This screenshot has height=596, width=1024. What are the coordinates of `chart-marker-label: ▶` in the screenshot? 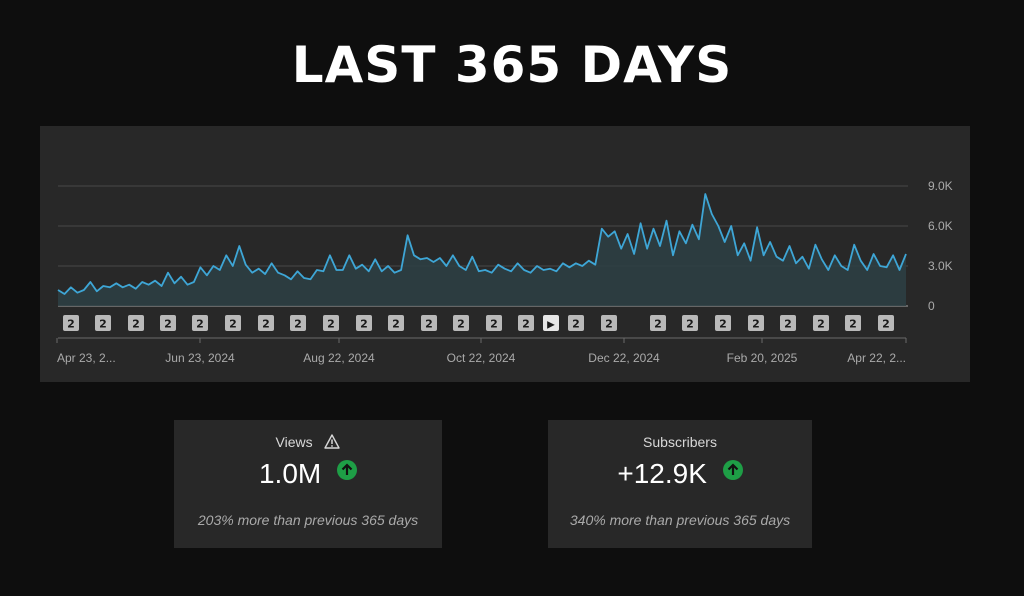 It's located at (551, 325).